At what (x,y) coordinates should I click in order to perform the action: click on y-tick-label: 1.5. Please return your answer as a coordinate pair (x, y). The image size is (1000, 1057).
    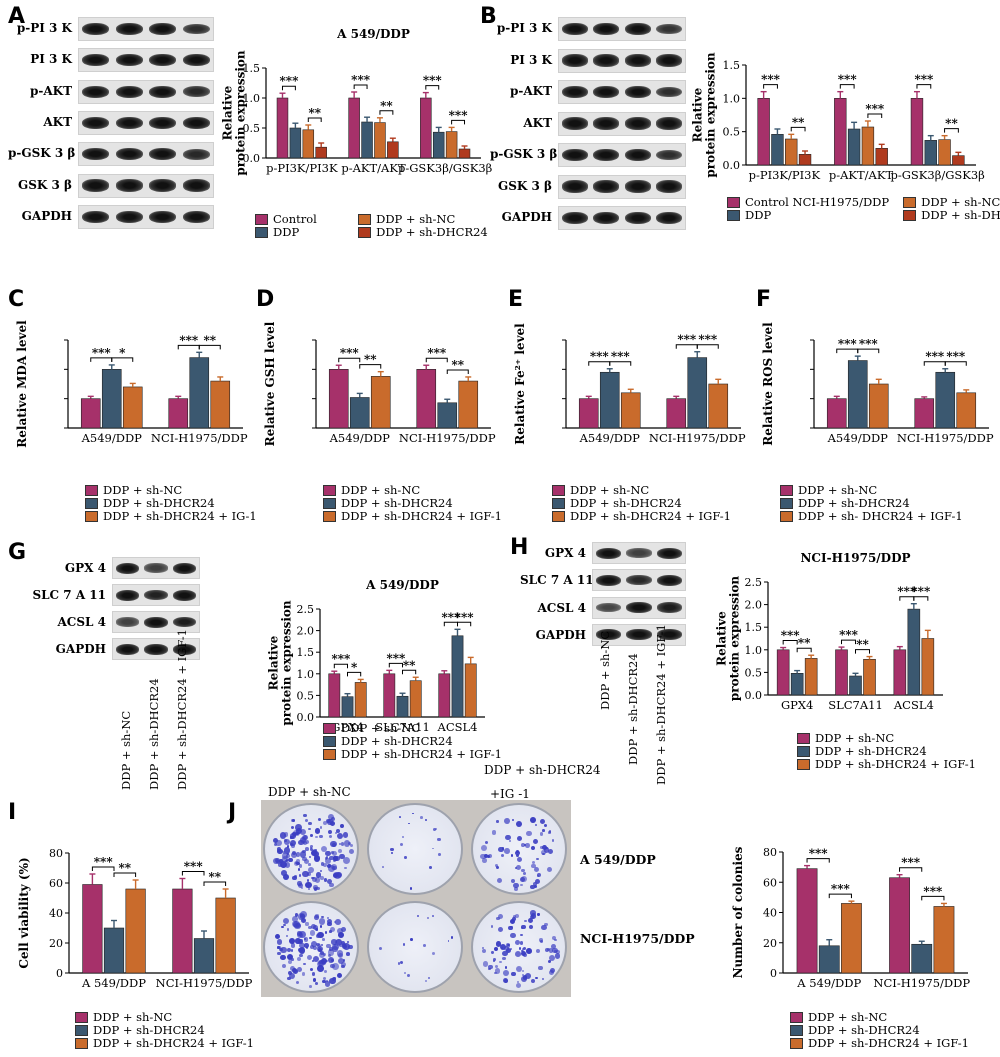
    Looking at the image, I should click on (754, 627).